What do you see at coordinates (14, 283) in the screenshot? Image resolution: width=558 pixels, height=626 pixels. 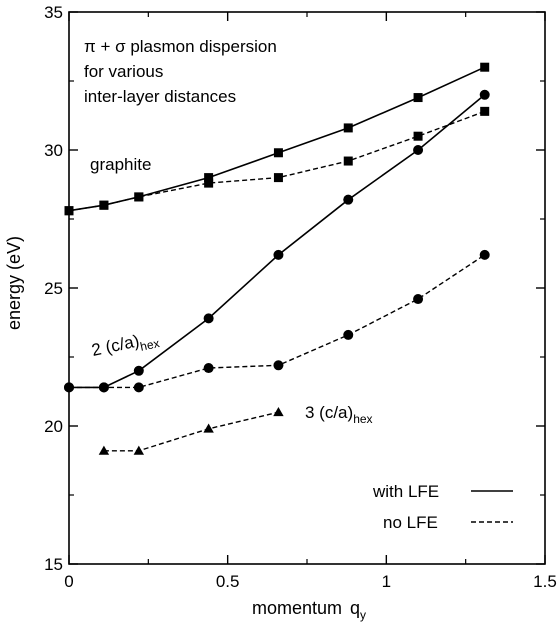 I see `y-axis-label: energy (eV)` at bounding box center [14, 283].